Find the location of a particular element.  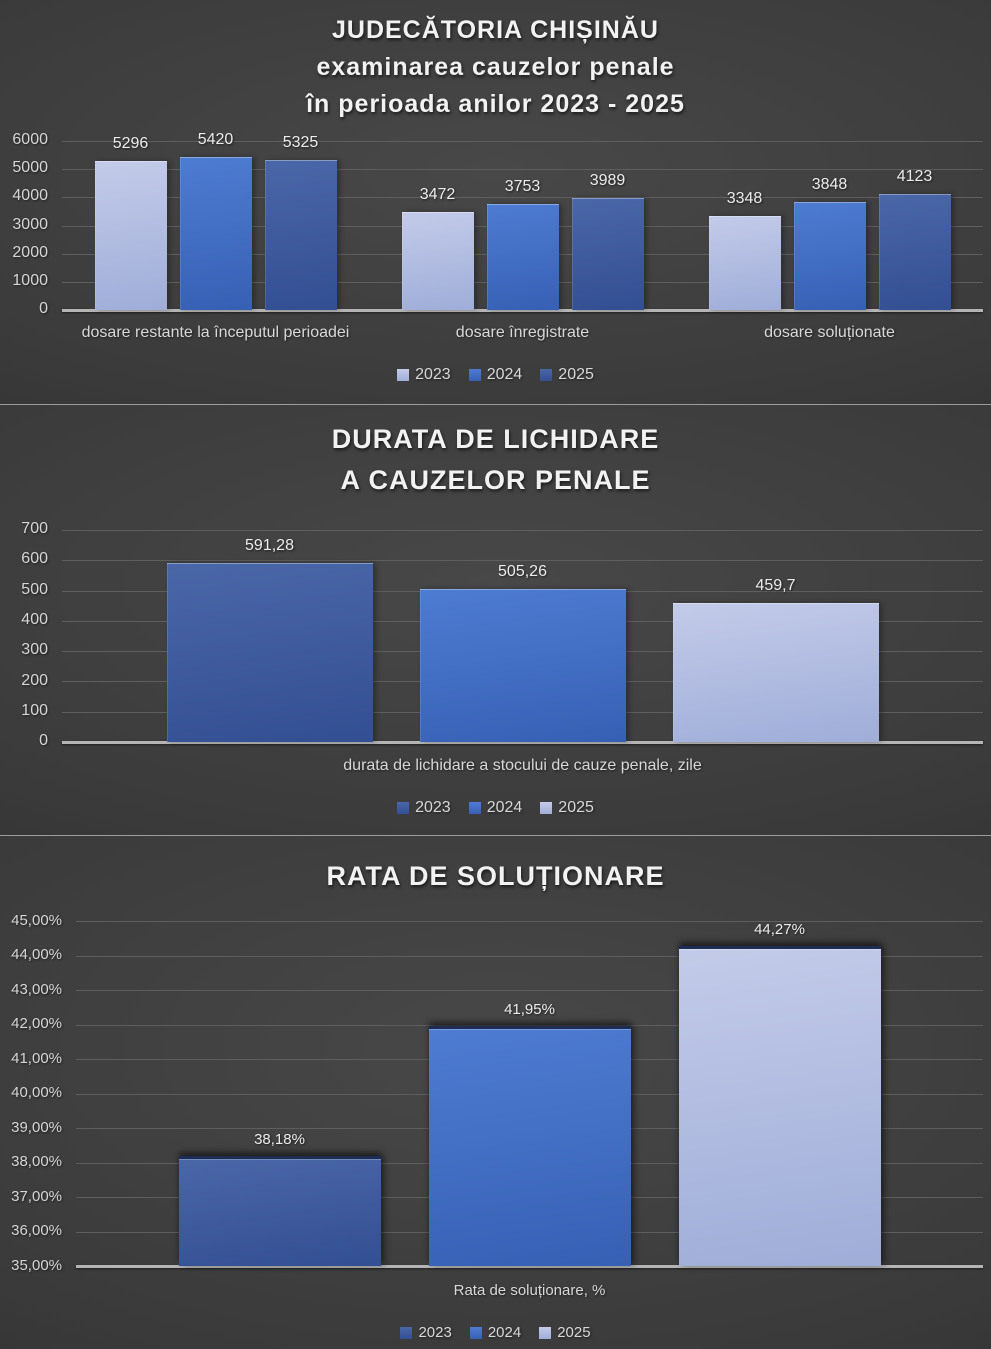

legend-marker-2024-icon is located at coordinates (474, 808).